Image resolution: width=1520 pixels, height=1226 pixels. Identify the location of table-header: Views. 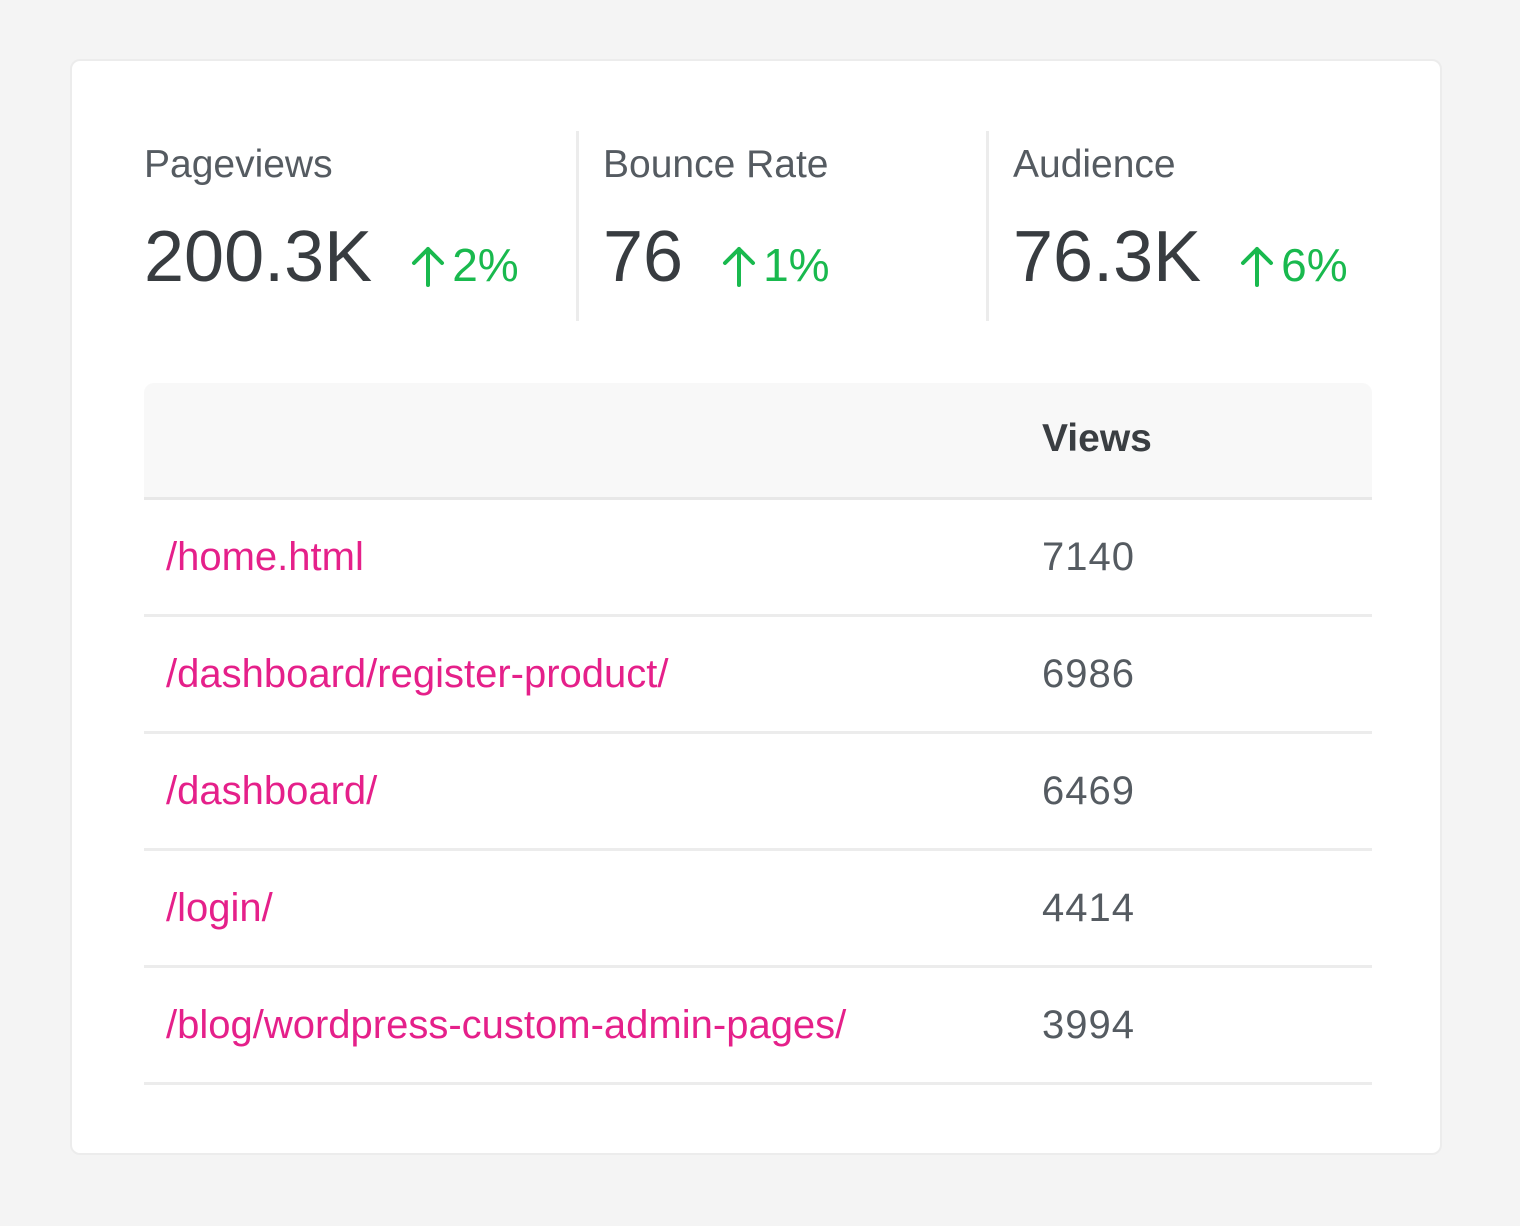
(758, 441).